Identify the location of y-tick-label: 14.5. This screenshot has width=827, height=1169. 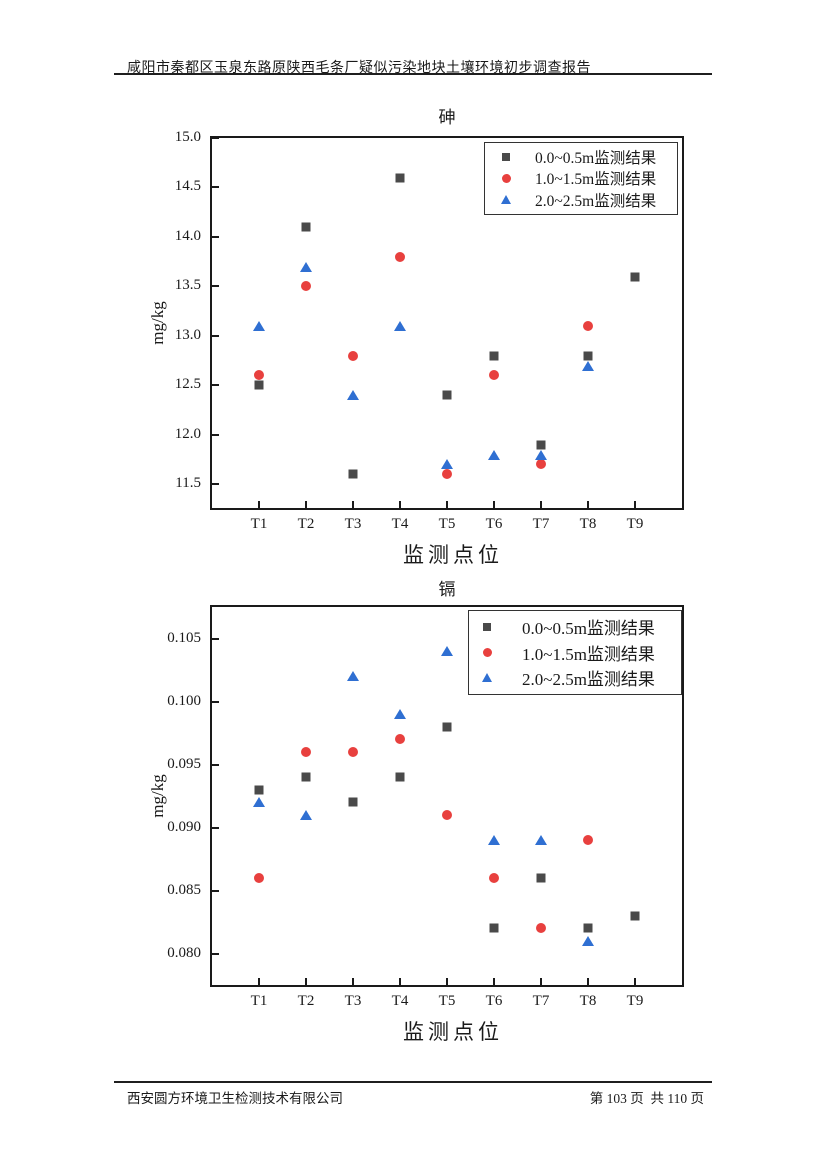
(187, 186).